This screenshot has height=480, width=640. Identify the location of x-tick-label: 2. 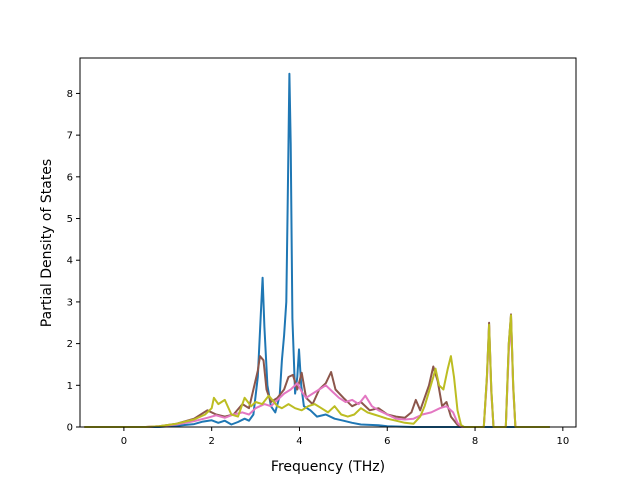
(211, 441).